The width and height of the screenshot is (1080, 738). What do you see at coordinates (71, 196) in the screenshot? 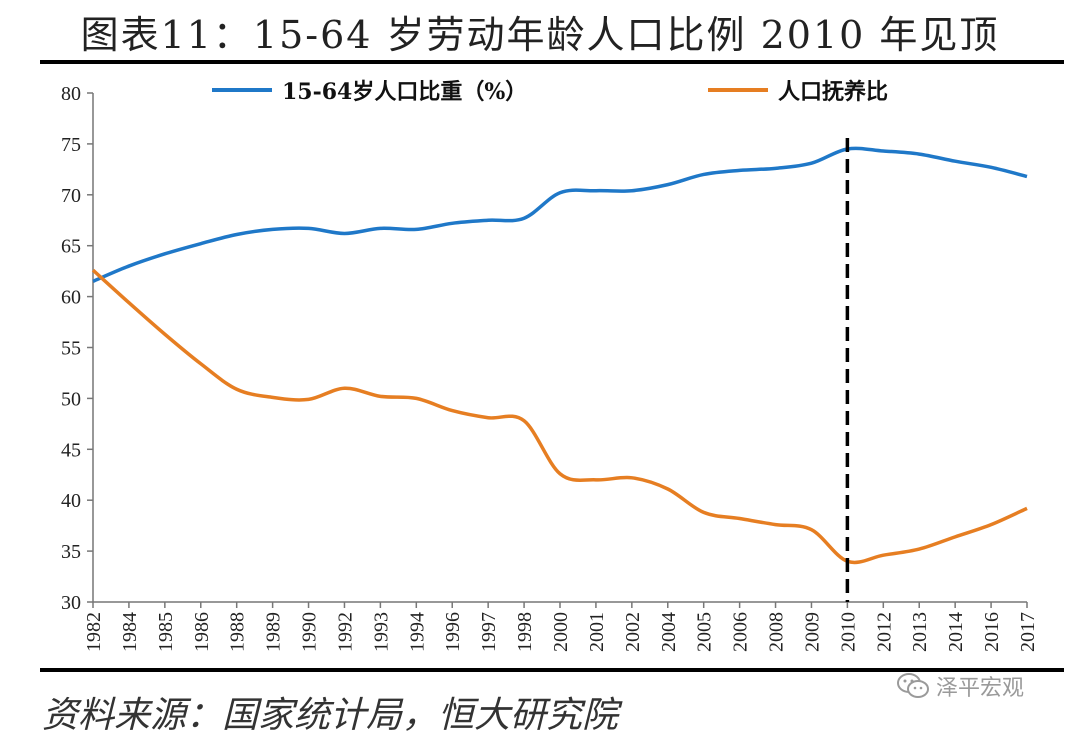
I see `y-tick-label: 70` at bounding box center [71, 196].